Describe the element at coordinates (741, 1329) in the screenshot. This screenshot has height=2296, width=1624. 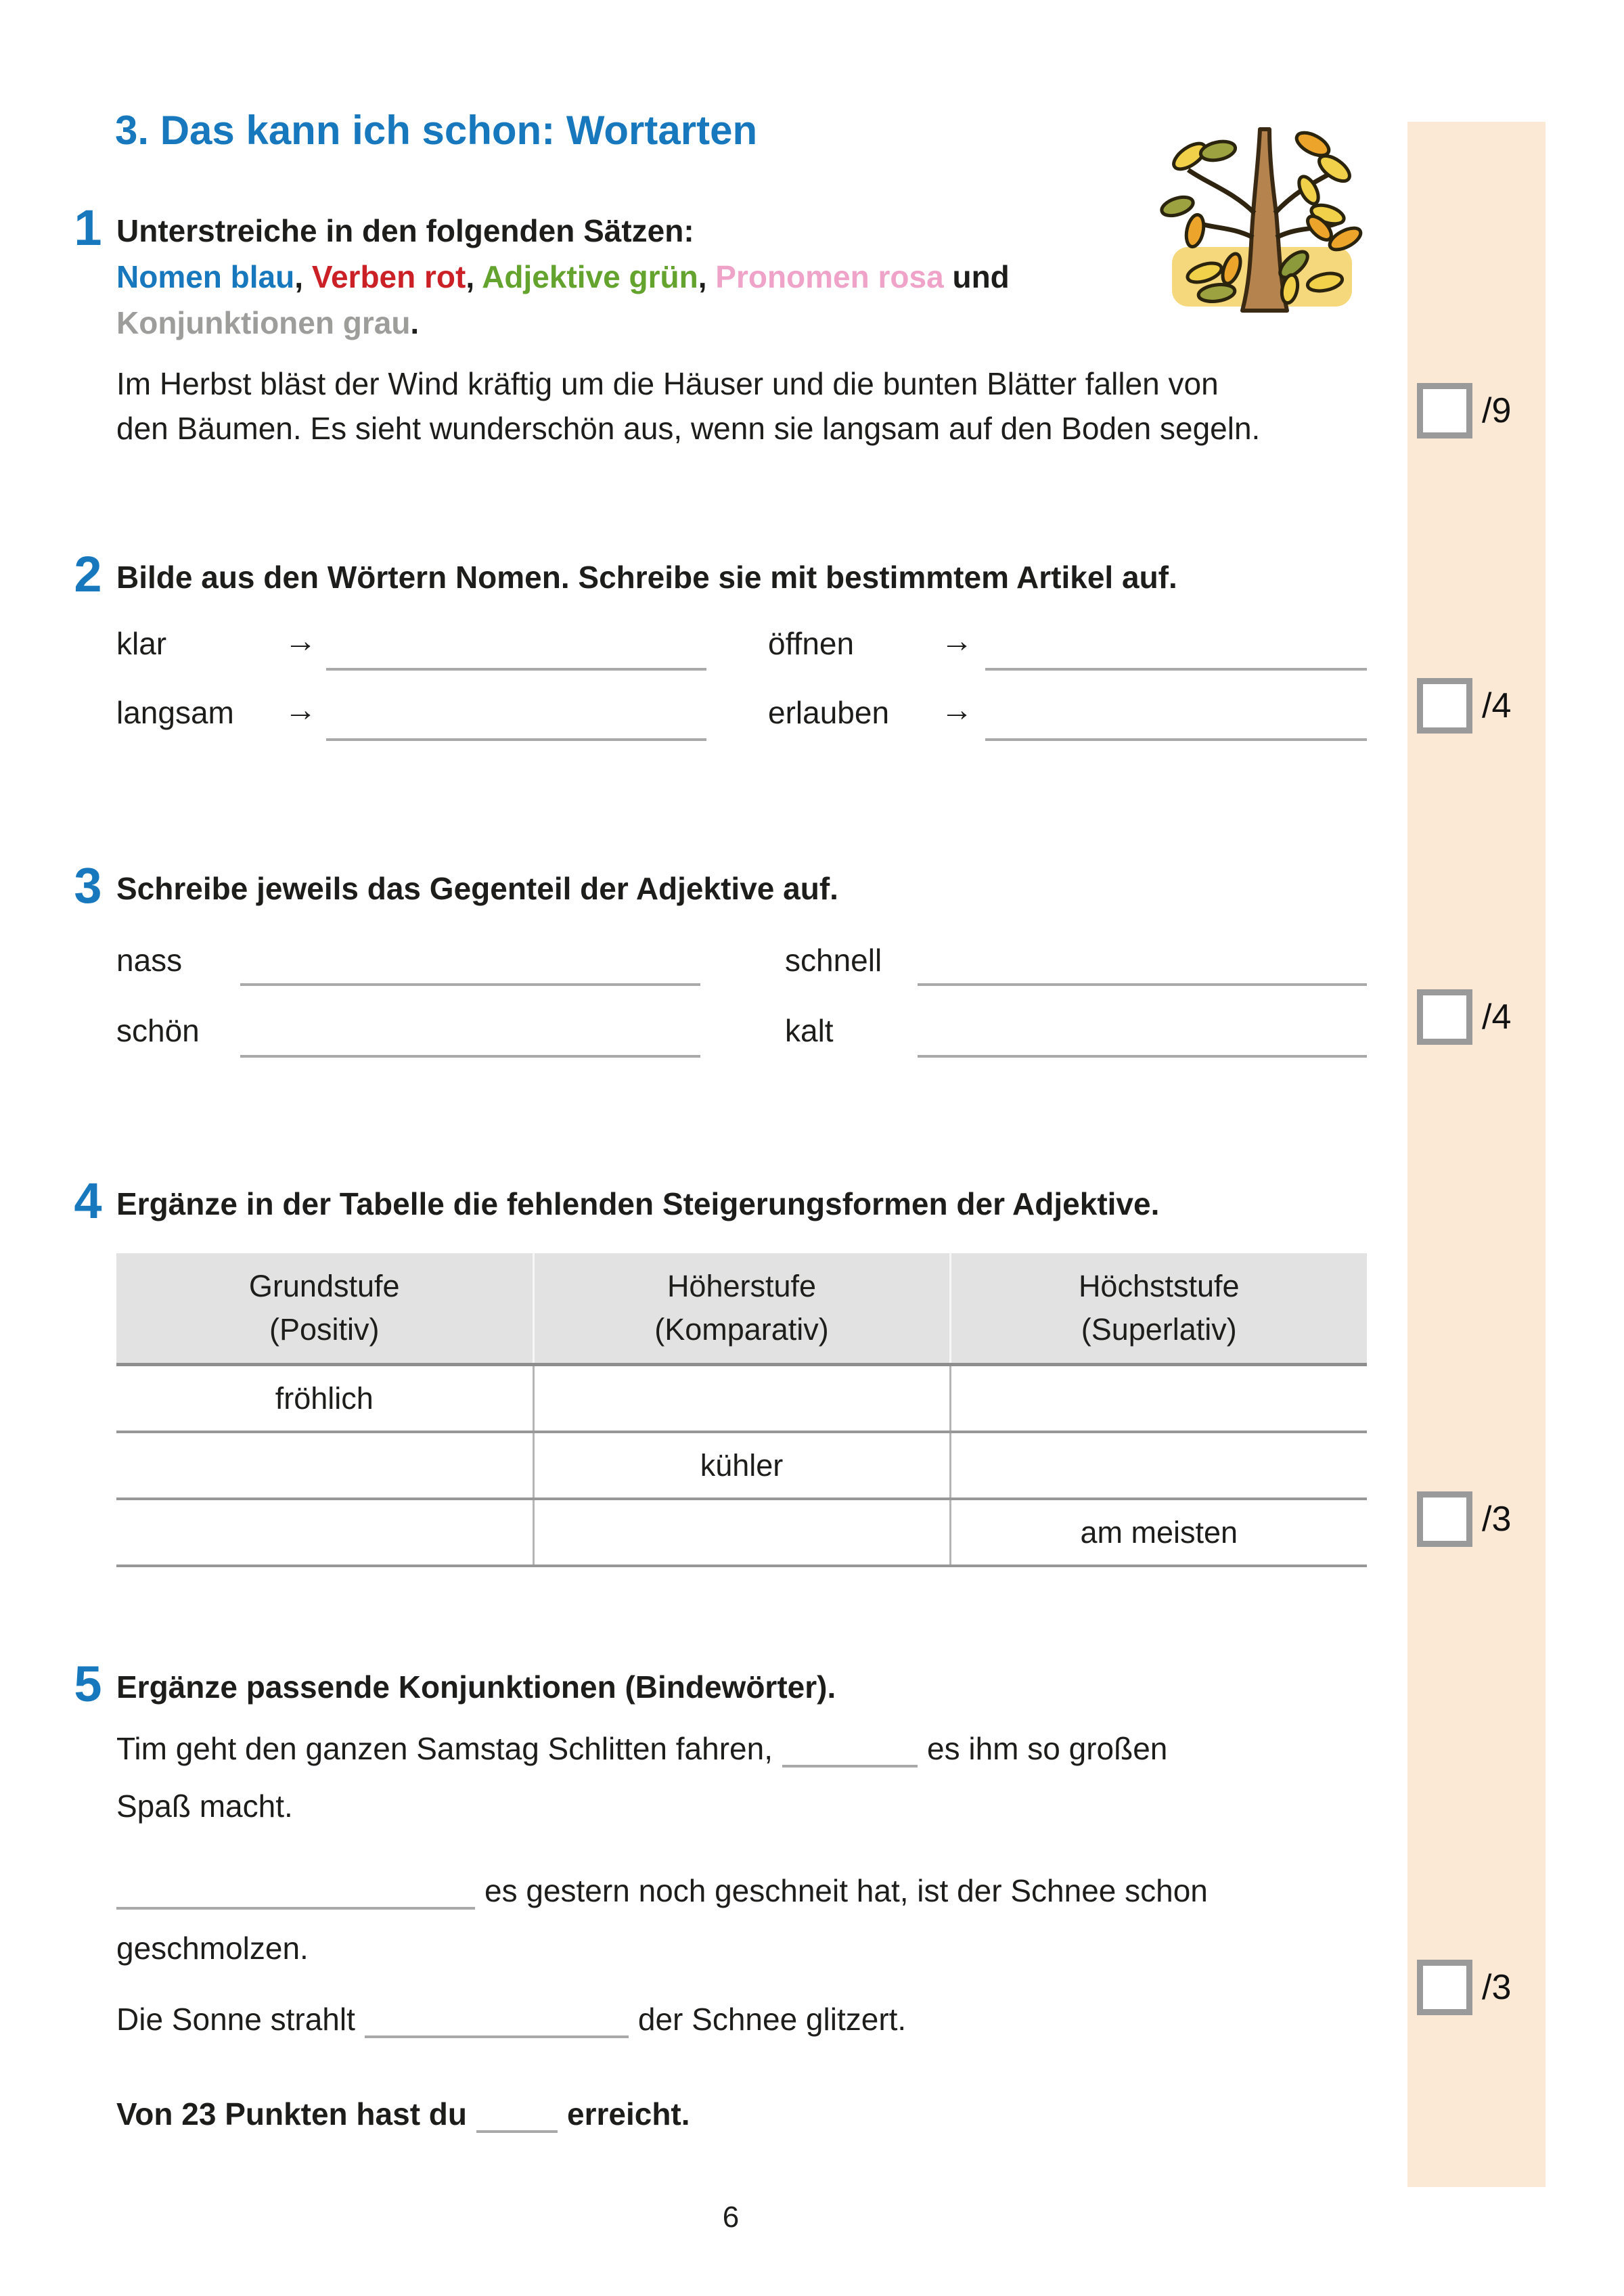
I see `table-header-sub: (Komparativ)` at that location.